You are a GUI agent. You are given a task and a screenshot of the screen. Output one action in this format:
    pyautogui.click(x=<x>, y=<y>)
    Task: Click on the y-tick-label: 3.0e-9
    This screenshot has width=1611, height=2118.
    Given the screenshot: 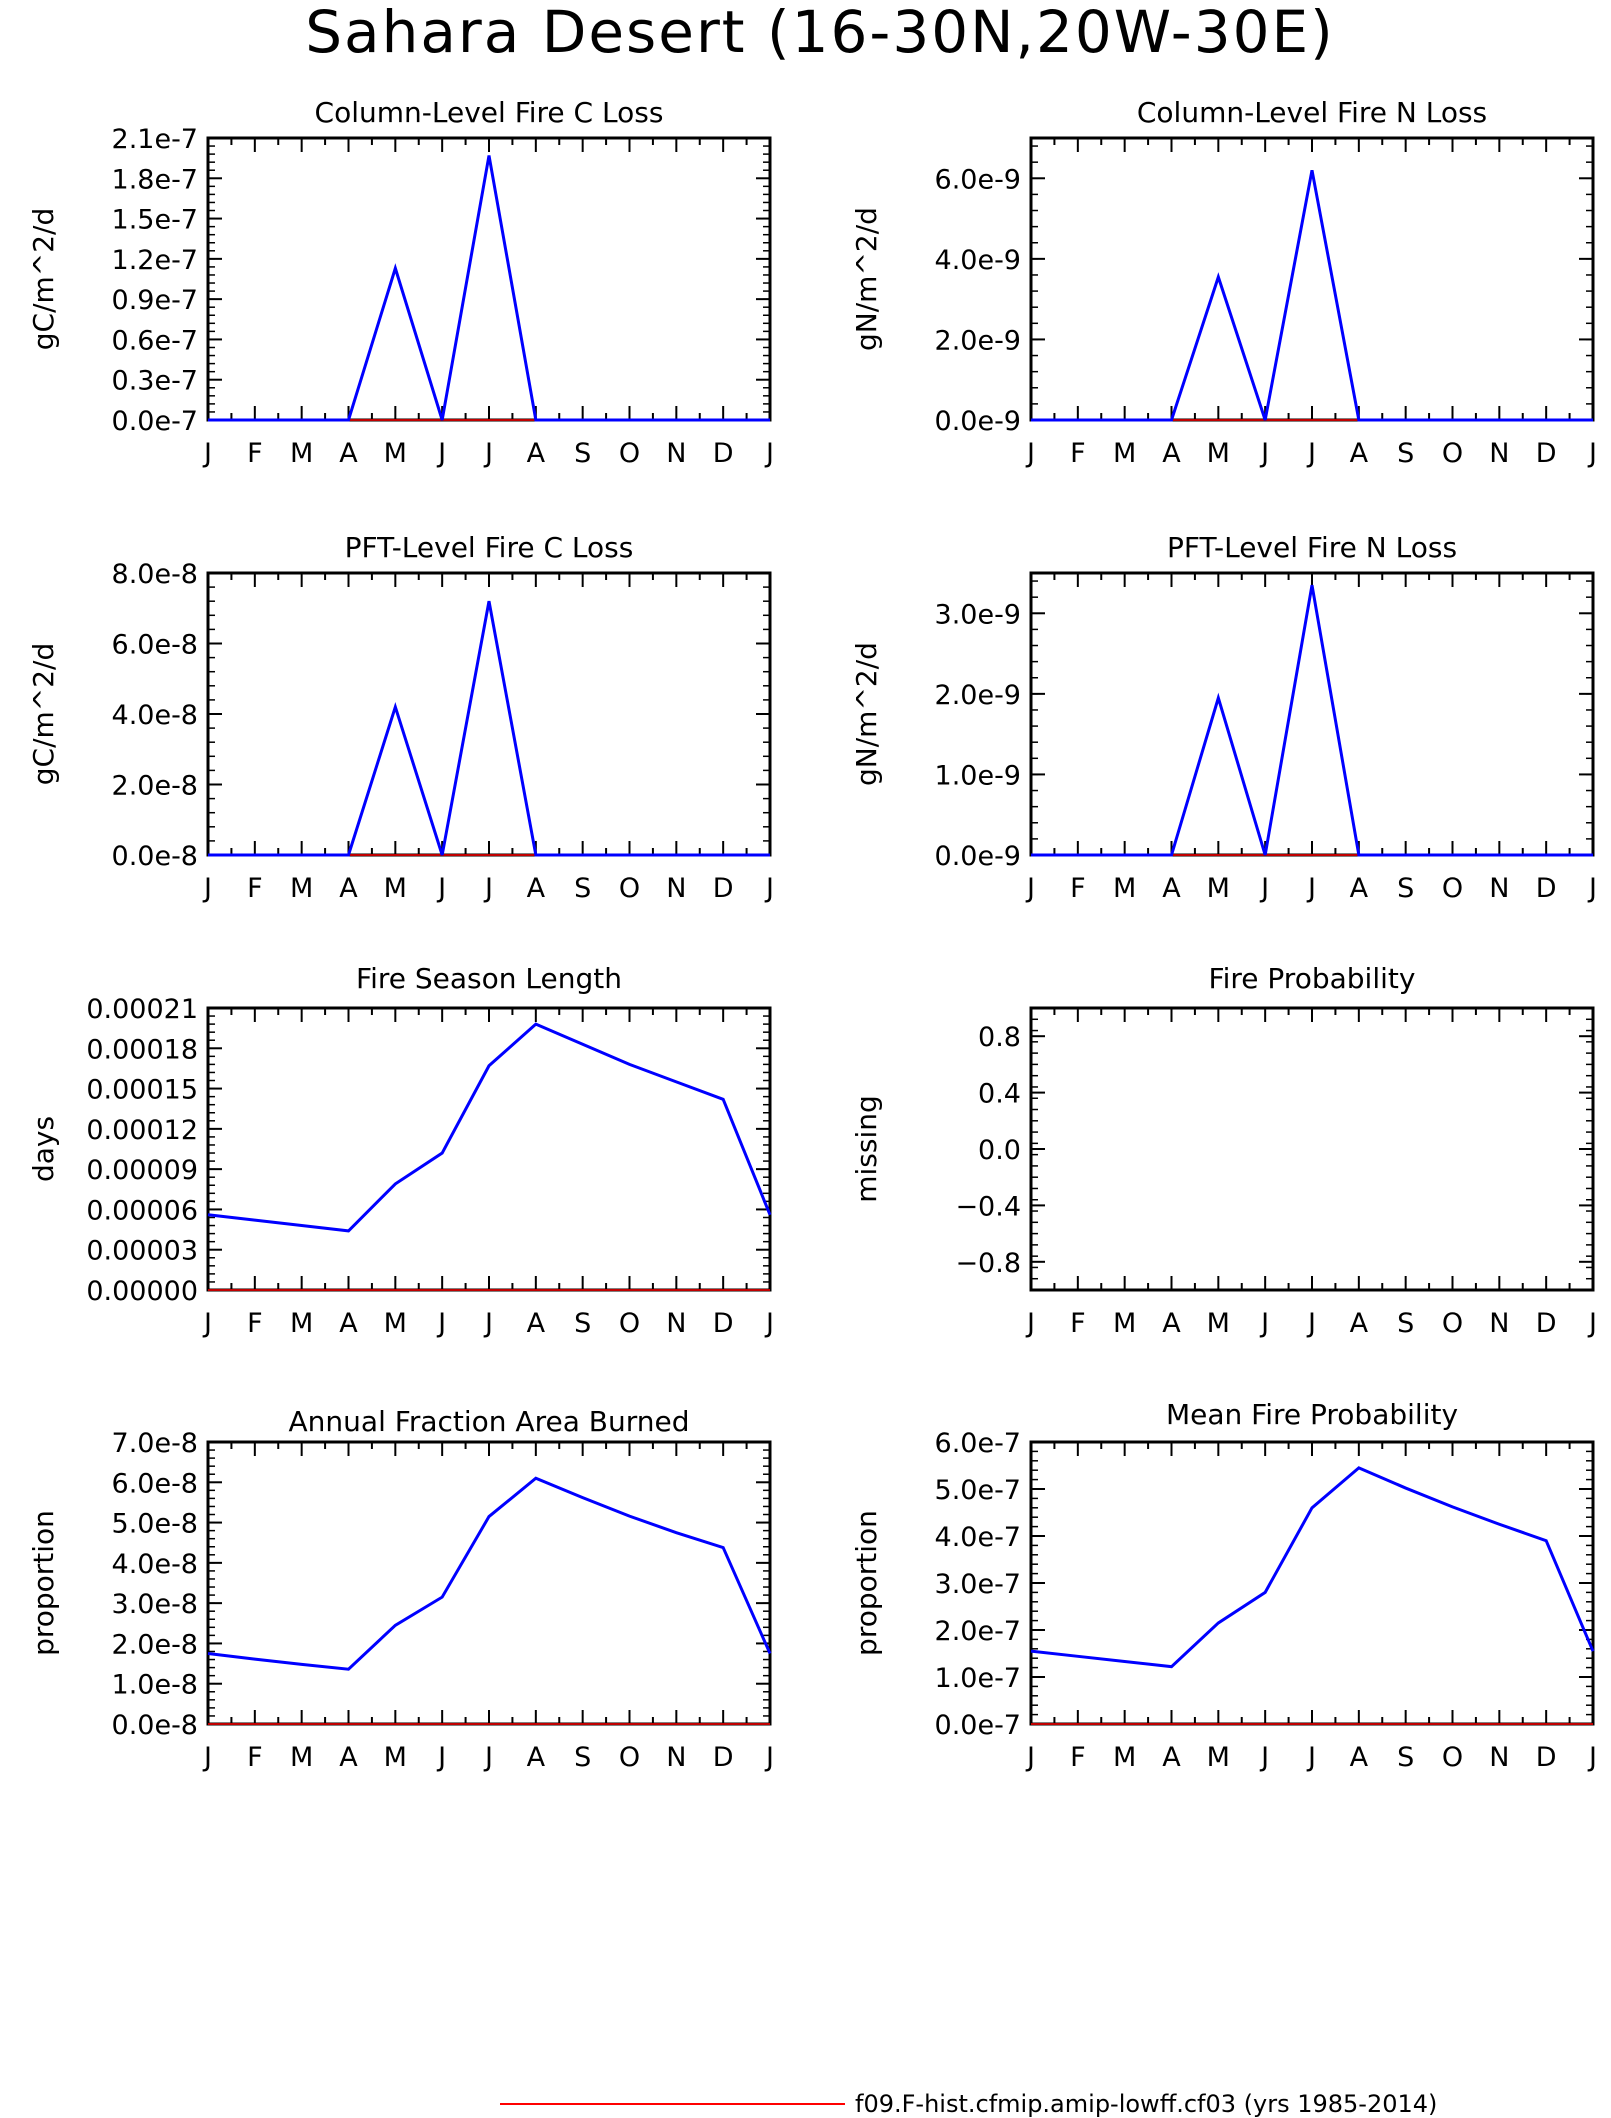 What is the action you would take?
    pyautogui.click(x=978, y=614)
    